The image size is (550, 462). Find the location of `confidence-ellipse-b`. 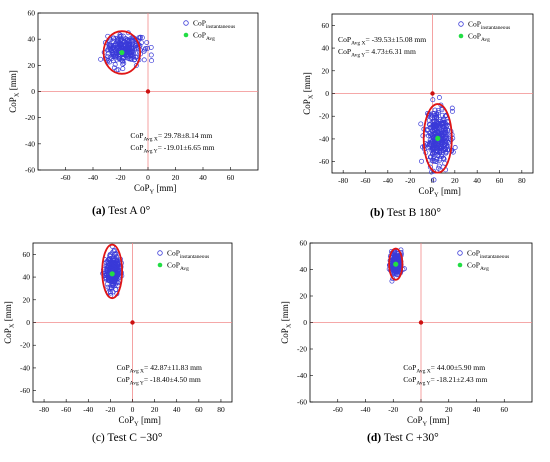

confidence-ellipse-b is located at coordinates (437, 138).